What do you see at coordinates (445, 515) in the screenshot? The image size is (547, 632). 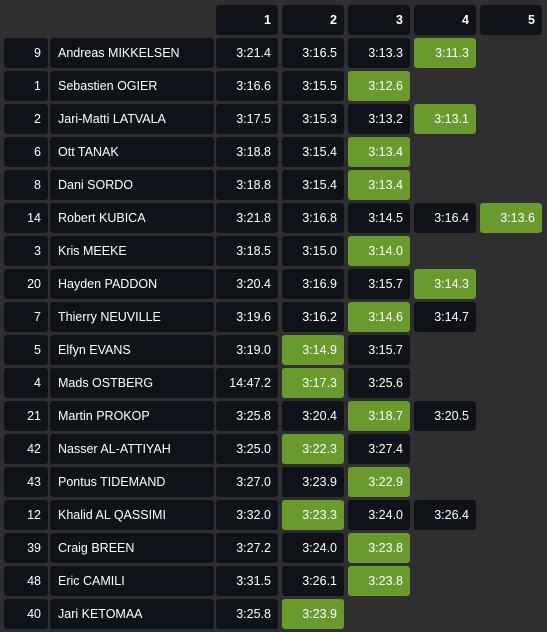 I see `stage-time: 3:26.4` at bounding box center [445, 515].